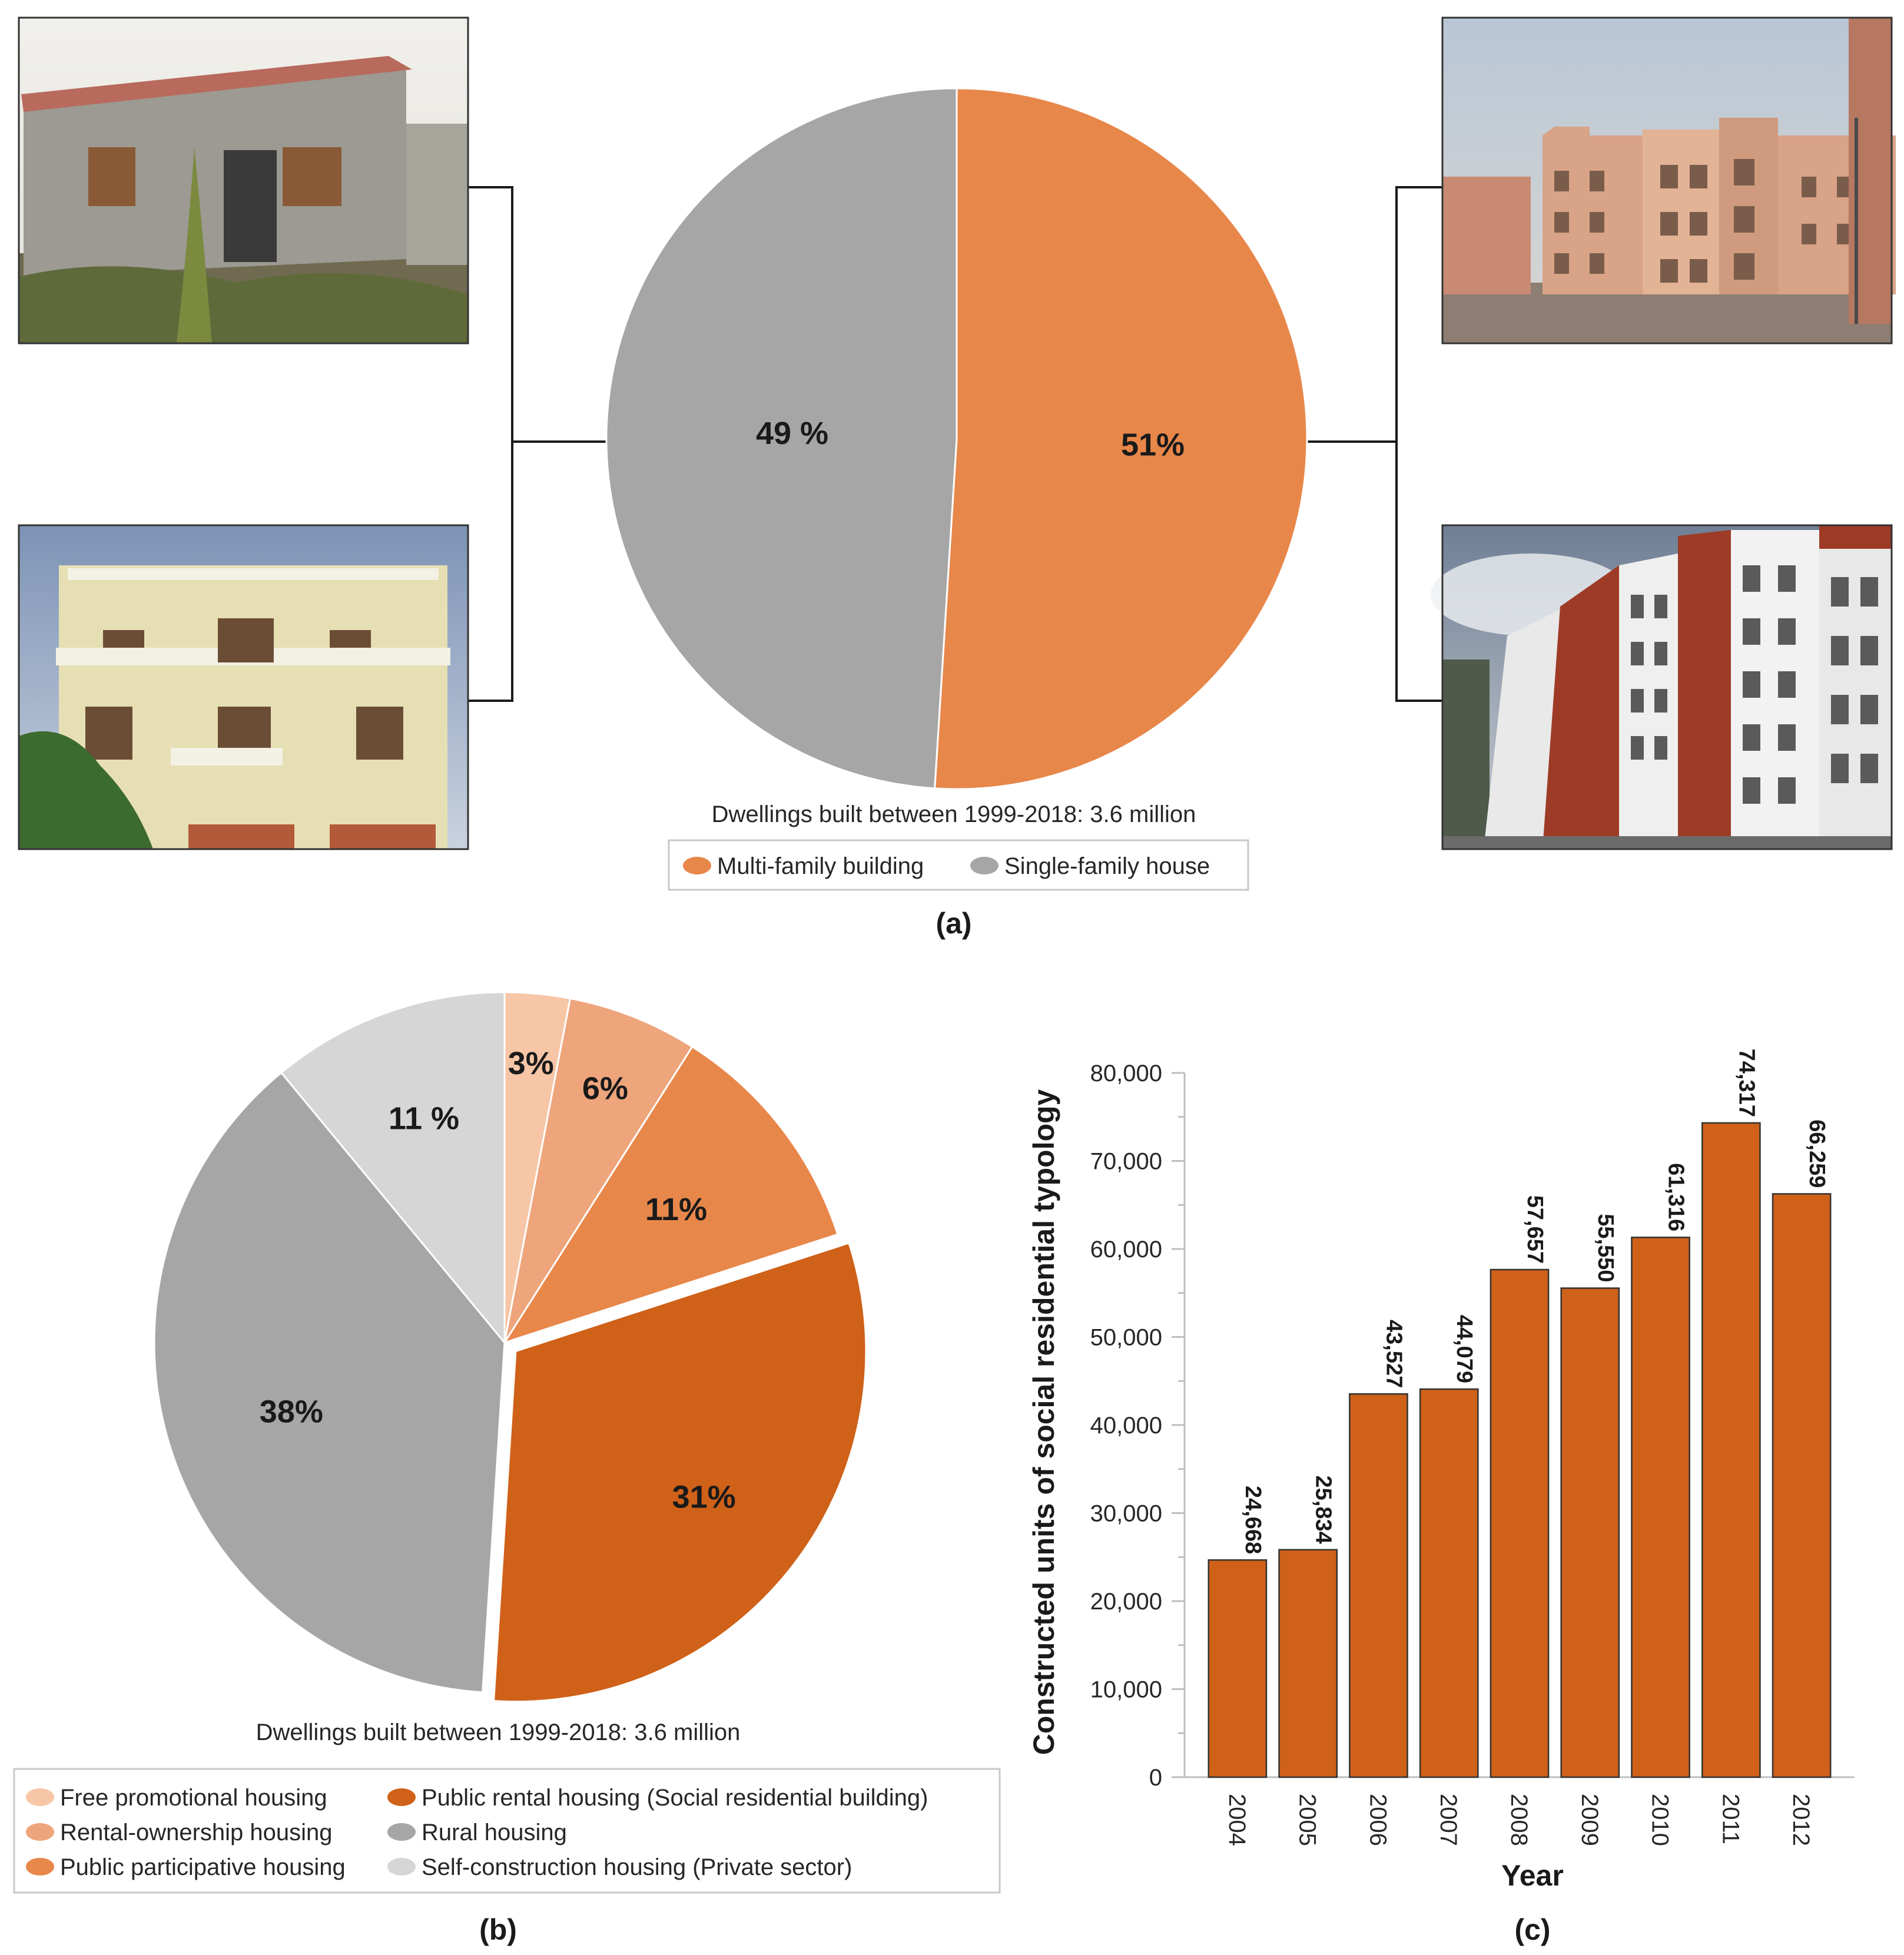 This screenshot has width=1904, height=1955. I want to click on legend-swatch-public-rental, so click(401, 1797).